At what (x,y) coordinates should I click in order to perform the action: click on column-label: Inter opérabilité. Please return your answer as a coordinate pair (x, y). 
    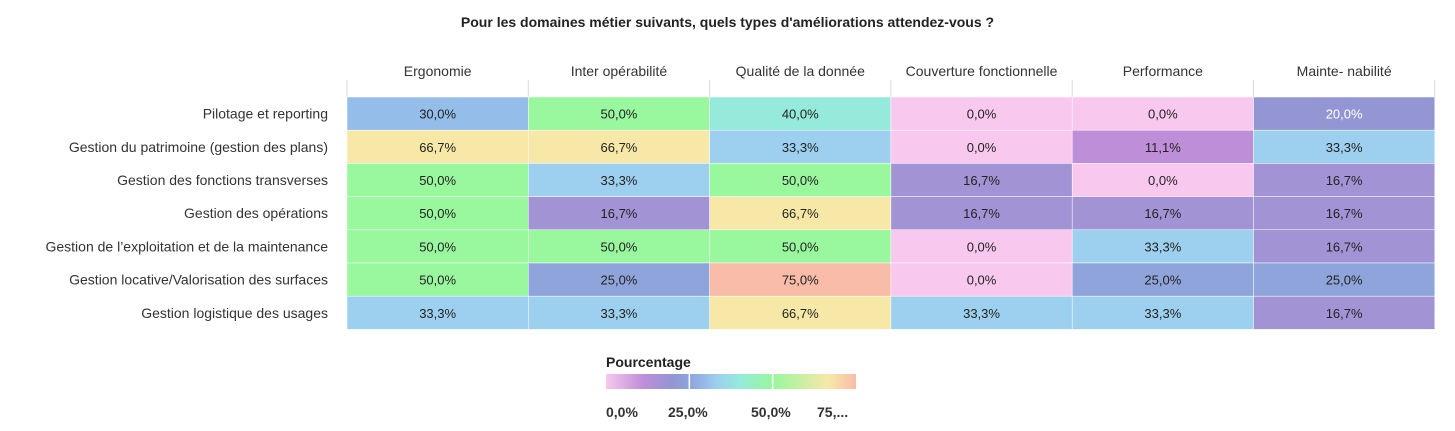
    Looking at the image, I should click on (619, 71).